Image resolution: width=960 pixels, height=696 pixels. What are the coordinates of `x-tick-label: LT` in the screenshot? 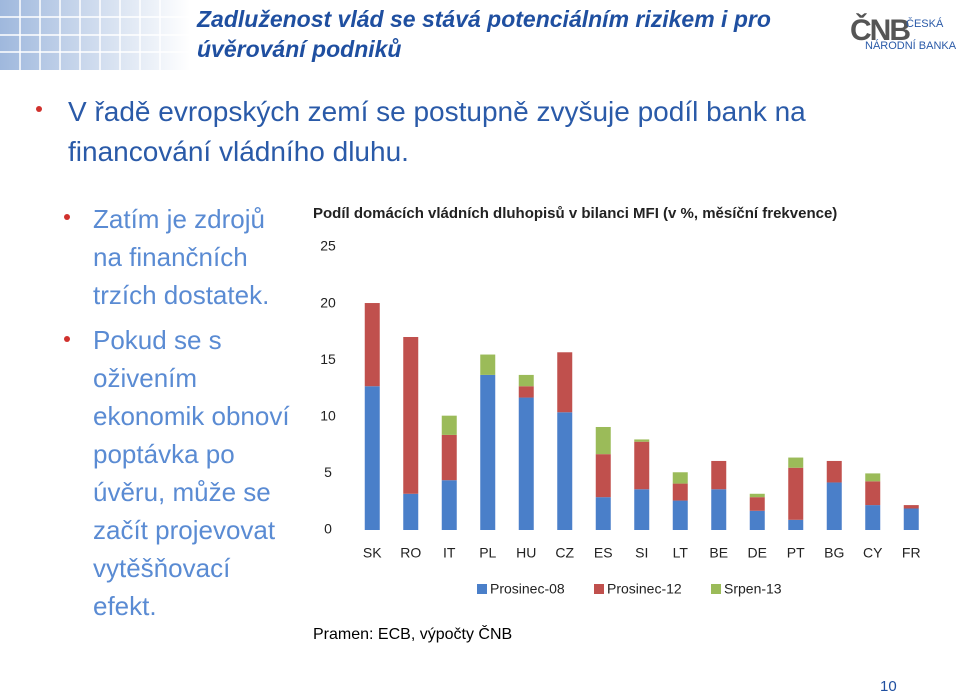 It's located at (681, 553).